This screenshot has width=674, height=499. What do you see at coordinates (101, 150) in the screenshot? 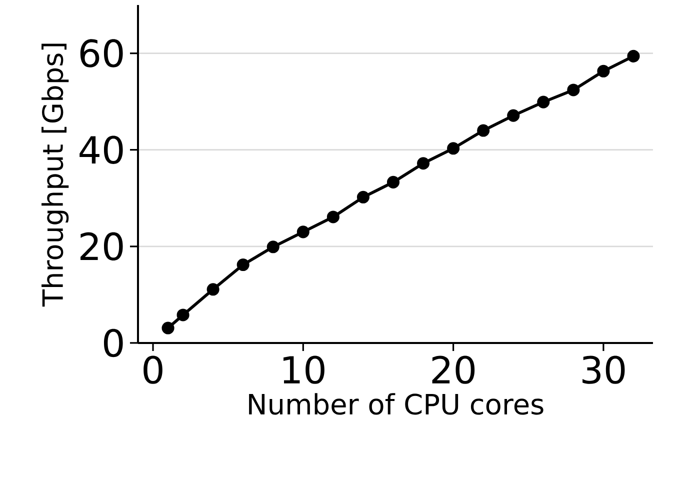
I see `y-tick-label: 40` at bounding box center [101, 150].